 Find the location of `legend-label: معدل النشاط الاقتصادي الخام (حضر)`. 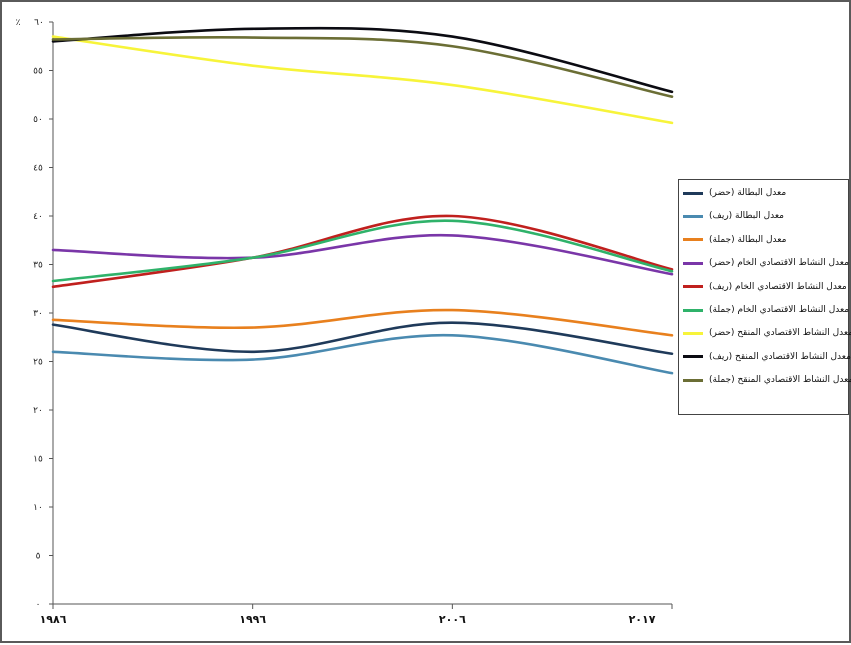

legend-label: معدل النشاط الاقتصادي الخام (حضر) is located at coordinates (779, 263).